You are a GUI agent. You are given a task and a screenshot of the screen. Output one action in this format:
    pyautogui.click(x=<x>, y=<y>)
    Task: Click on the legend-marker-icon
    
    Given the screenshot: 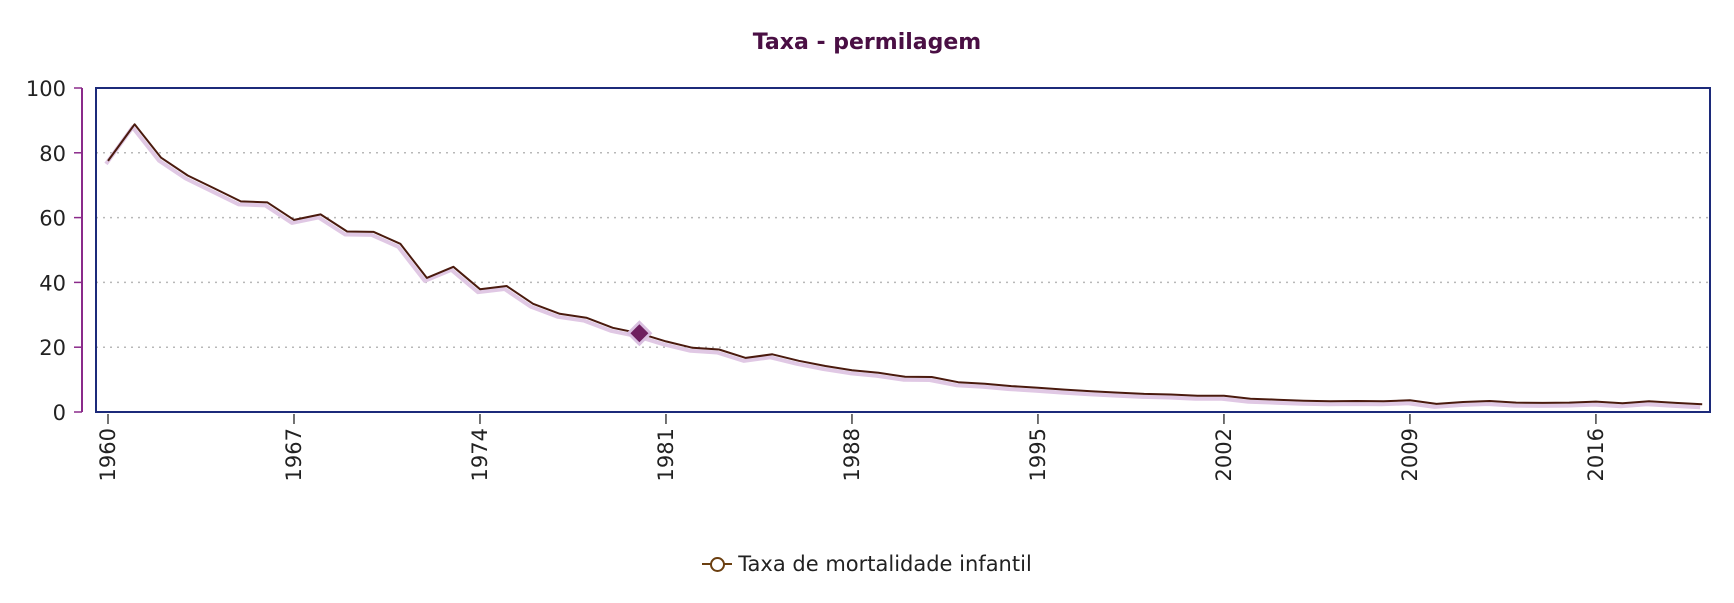 What is the action you would take?
    pyautogui.click(x=717, y=564)
    